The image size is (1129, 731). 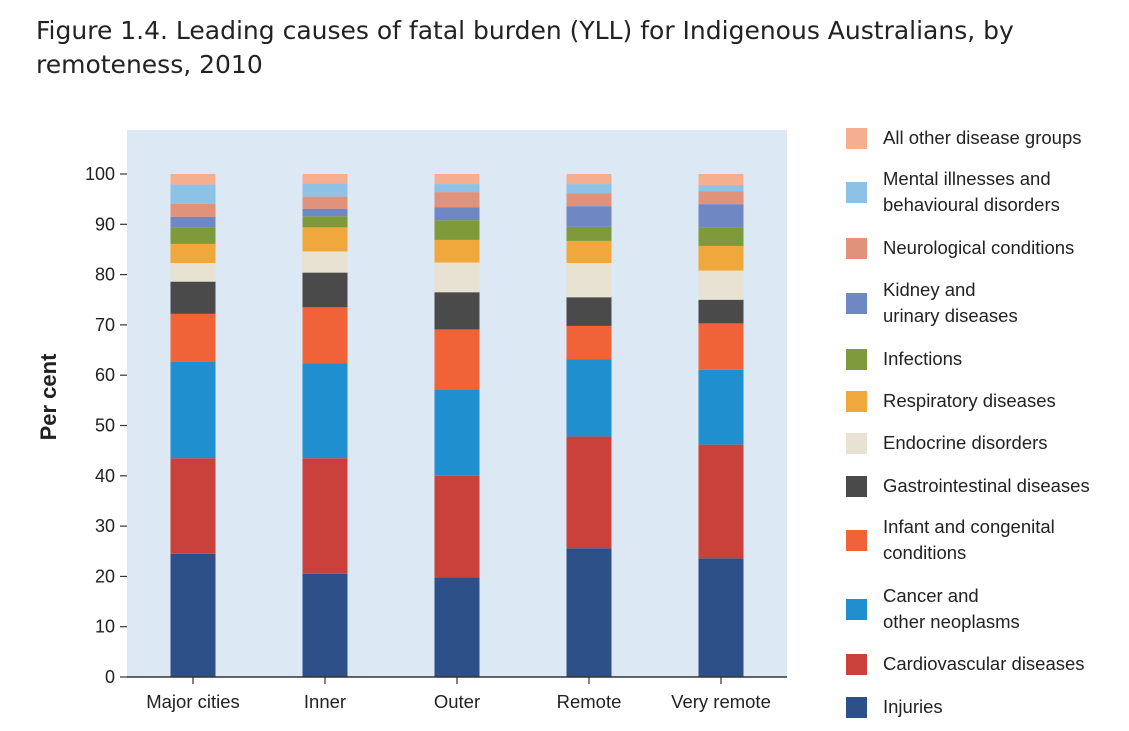 What do you see at coordinates (589, 701) in the screenshot?
I see `x-tick-label: Remote` at bounding box center [589, 701].